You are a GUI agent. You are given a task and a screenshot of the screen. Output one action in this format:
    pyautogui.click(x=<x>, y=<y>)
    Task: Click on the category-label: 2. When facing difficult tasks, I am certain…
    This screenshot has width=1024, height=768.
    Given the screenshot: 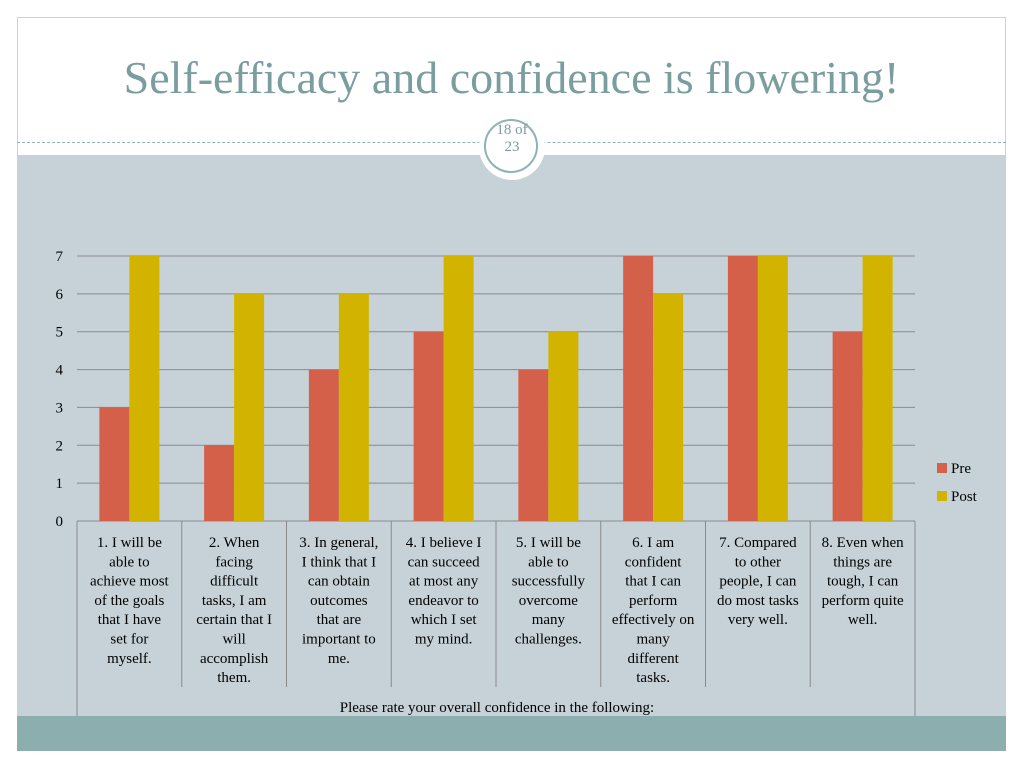 What is the action you would take?
    pyautogui.click(x=234, y=610)
    